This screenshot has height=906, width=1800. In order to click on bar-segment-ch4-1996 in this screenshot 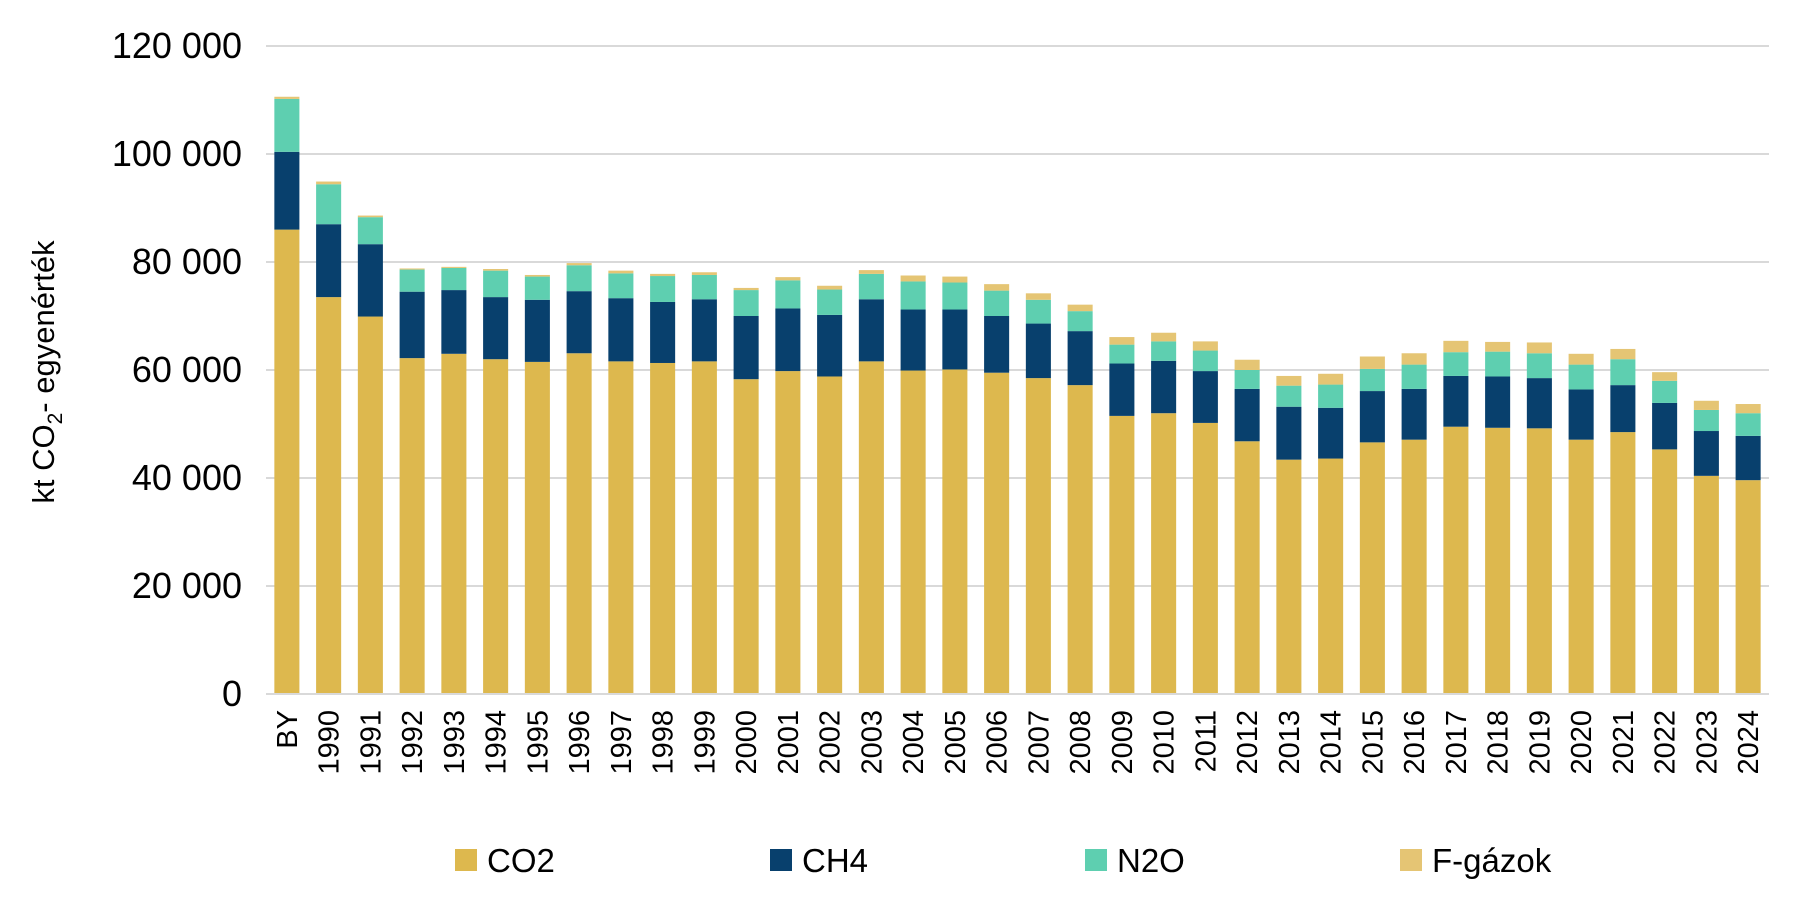, I will do `click(579, 322)`.